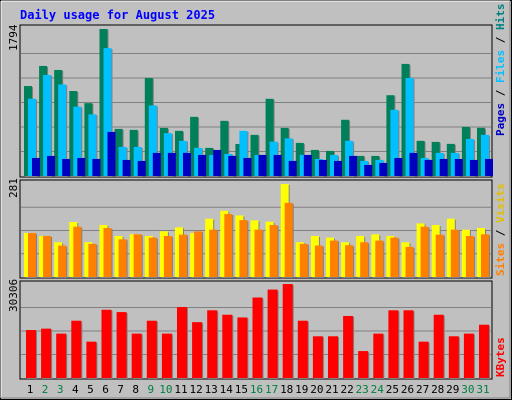 The height and width of the screenshot is (400, 512). Describe the element at coordinates (150, 389) in the screenshot. I see `day-label-9: 9` at that location.